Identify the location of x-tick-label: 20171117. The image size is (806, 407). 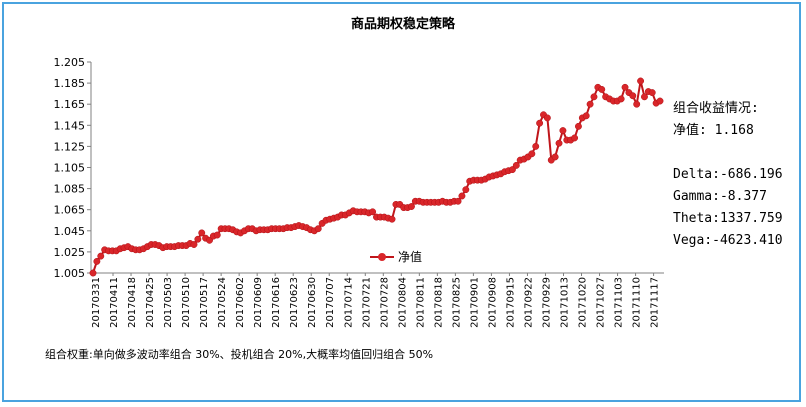
(655, 302).